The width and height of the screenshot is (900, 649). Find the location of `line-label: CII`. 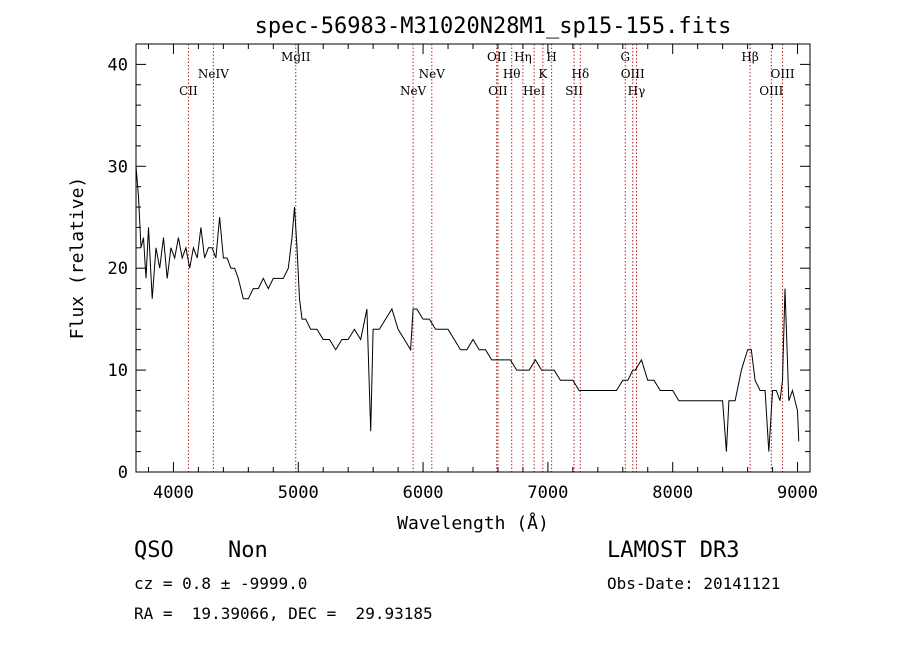

line-label: CII is located at coordinates (188, 91).